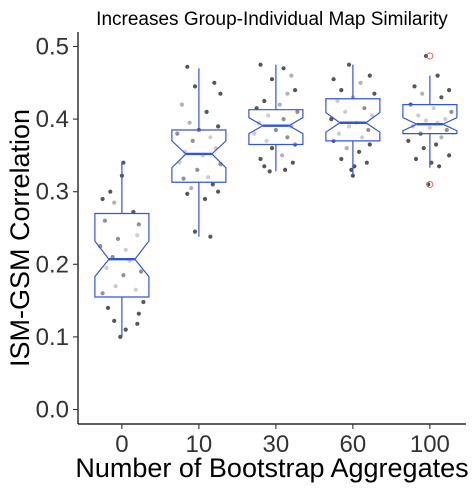  I want to click on x-tick-label: 30, so click(276, 444).